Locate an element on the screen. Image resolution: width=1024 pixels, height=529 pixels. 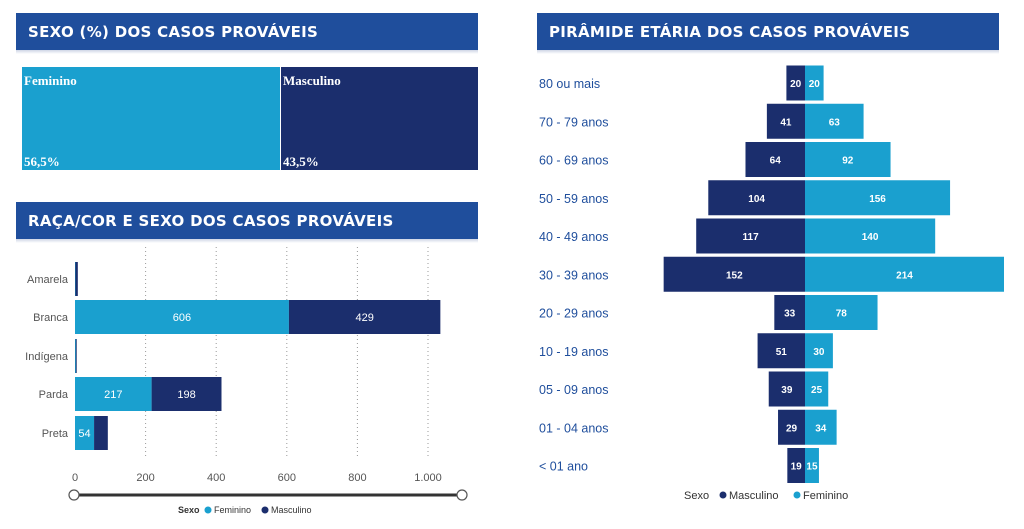
raca-legend-marker-feminino is located at coordinates (208, 510).